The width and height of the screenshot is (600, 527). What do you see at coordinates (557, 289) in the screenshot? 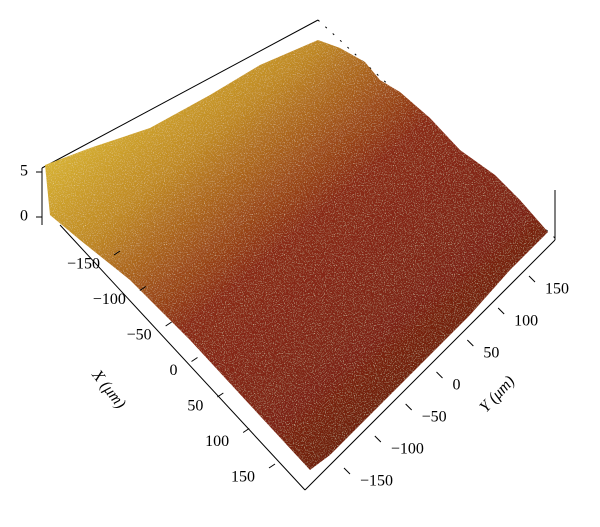
I see `y-tick-label: 150` at bounding box center [557, 289].